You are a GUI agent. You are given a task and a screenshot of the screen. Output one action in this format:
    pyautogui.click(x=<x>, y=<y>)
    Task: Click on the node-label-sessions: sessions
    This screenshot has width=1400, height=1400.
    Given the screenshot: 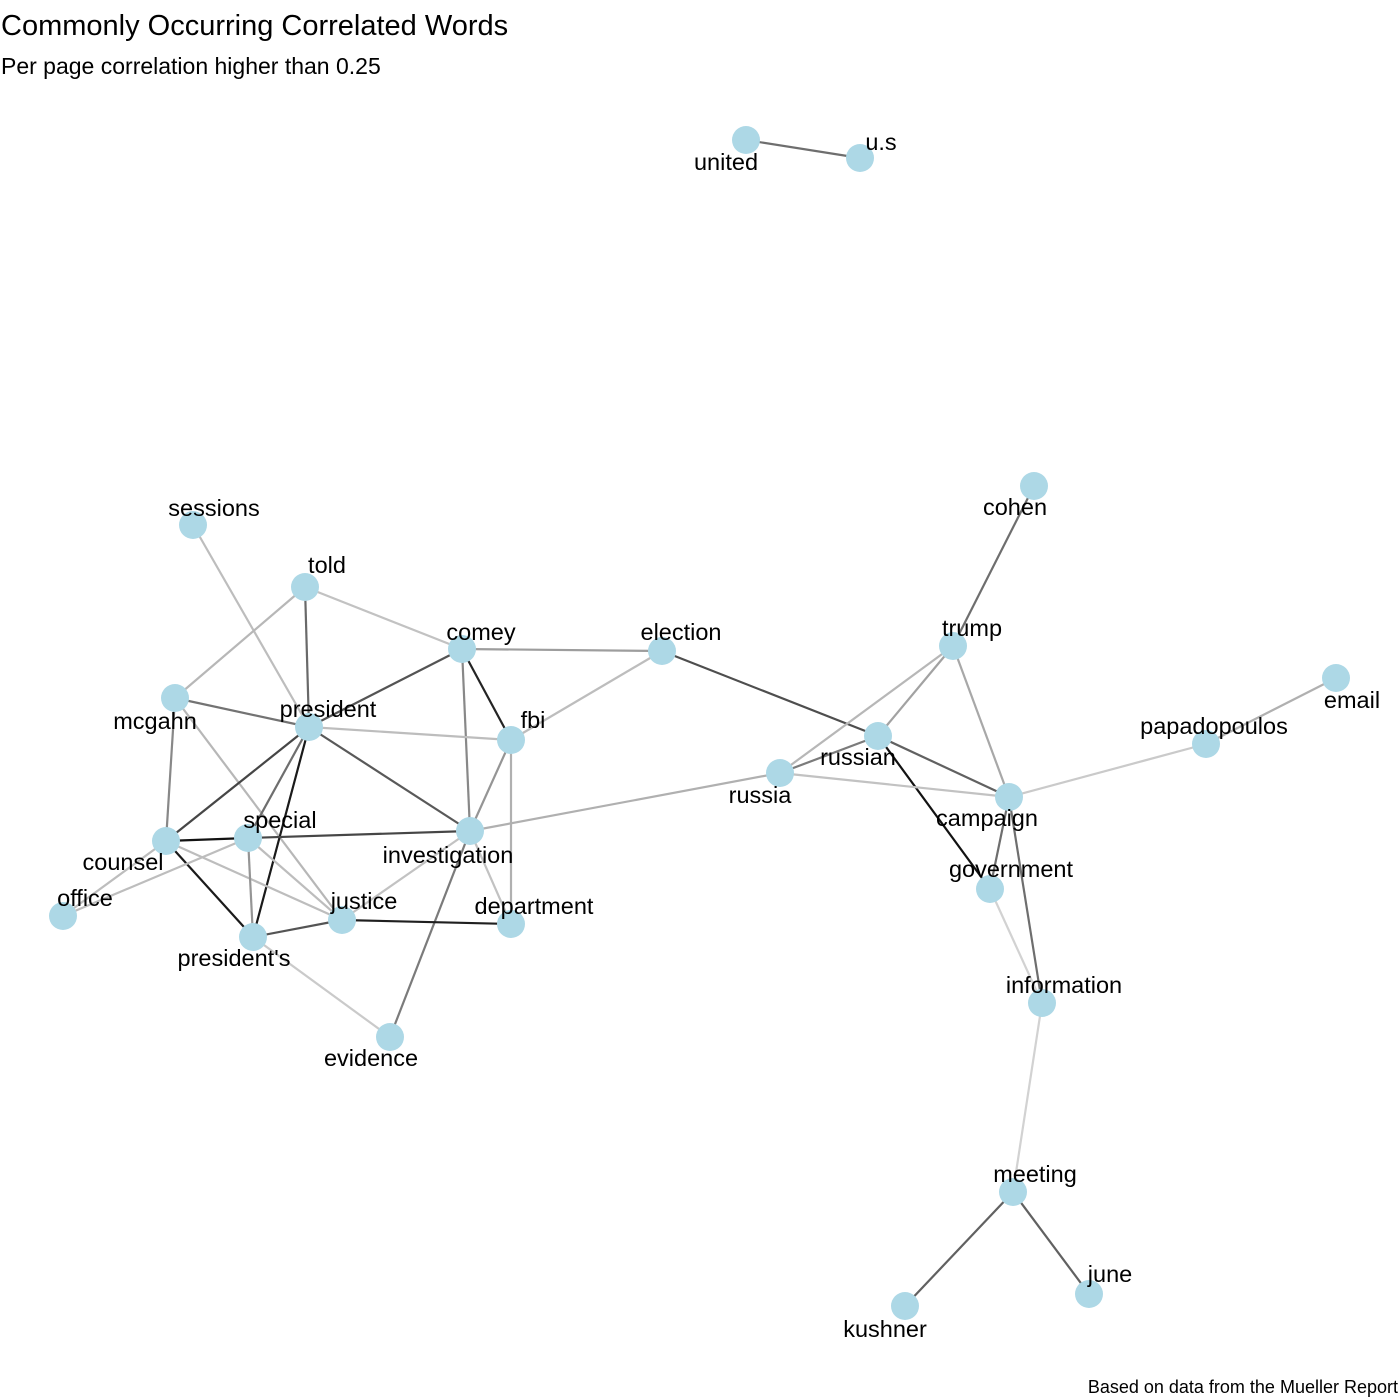 What is the action you would take?
    pyautogui.click(x=213, y=508)
    